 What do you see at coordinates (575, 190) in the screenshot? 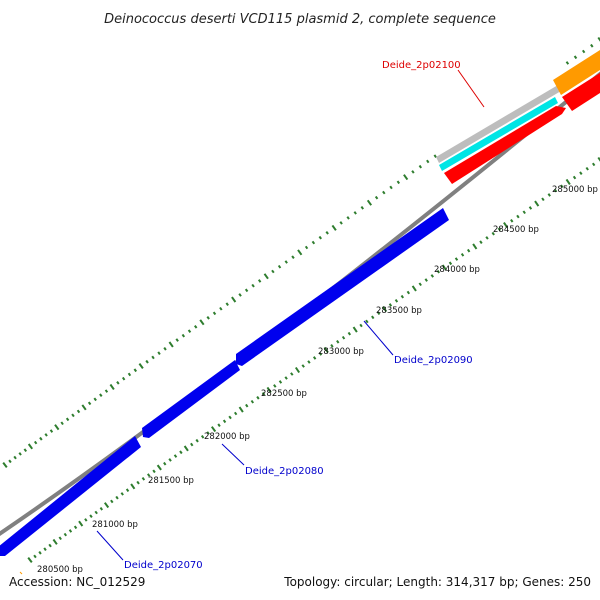
I see `tick-label: 285000 bp` at bounding box center [575, 190].